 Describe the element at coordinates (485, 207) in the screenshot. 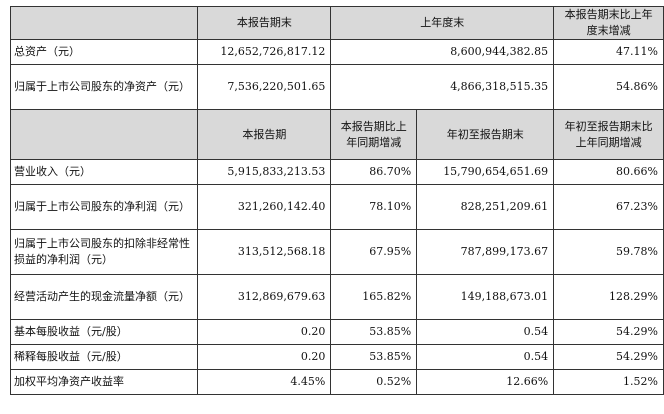

I see `cell-value: 828,251,209.61` at that location.